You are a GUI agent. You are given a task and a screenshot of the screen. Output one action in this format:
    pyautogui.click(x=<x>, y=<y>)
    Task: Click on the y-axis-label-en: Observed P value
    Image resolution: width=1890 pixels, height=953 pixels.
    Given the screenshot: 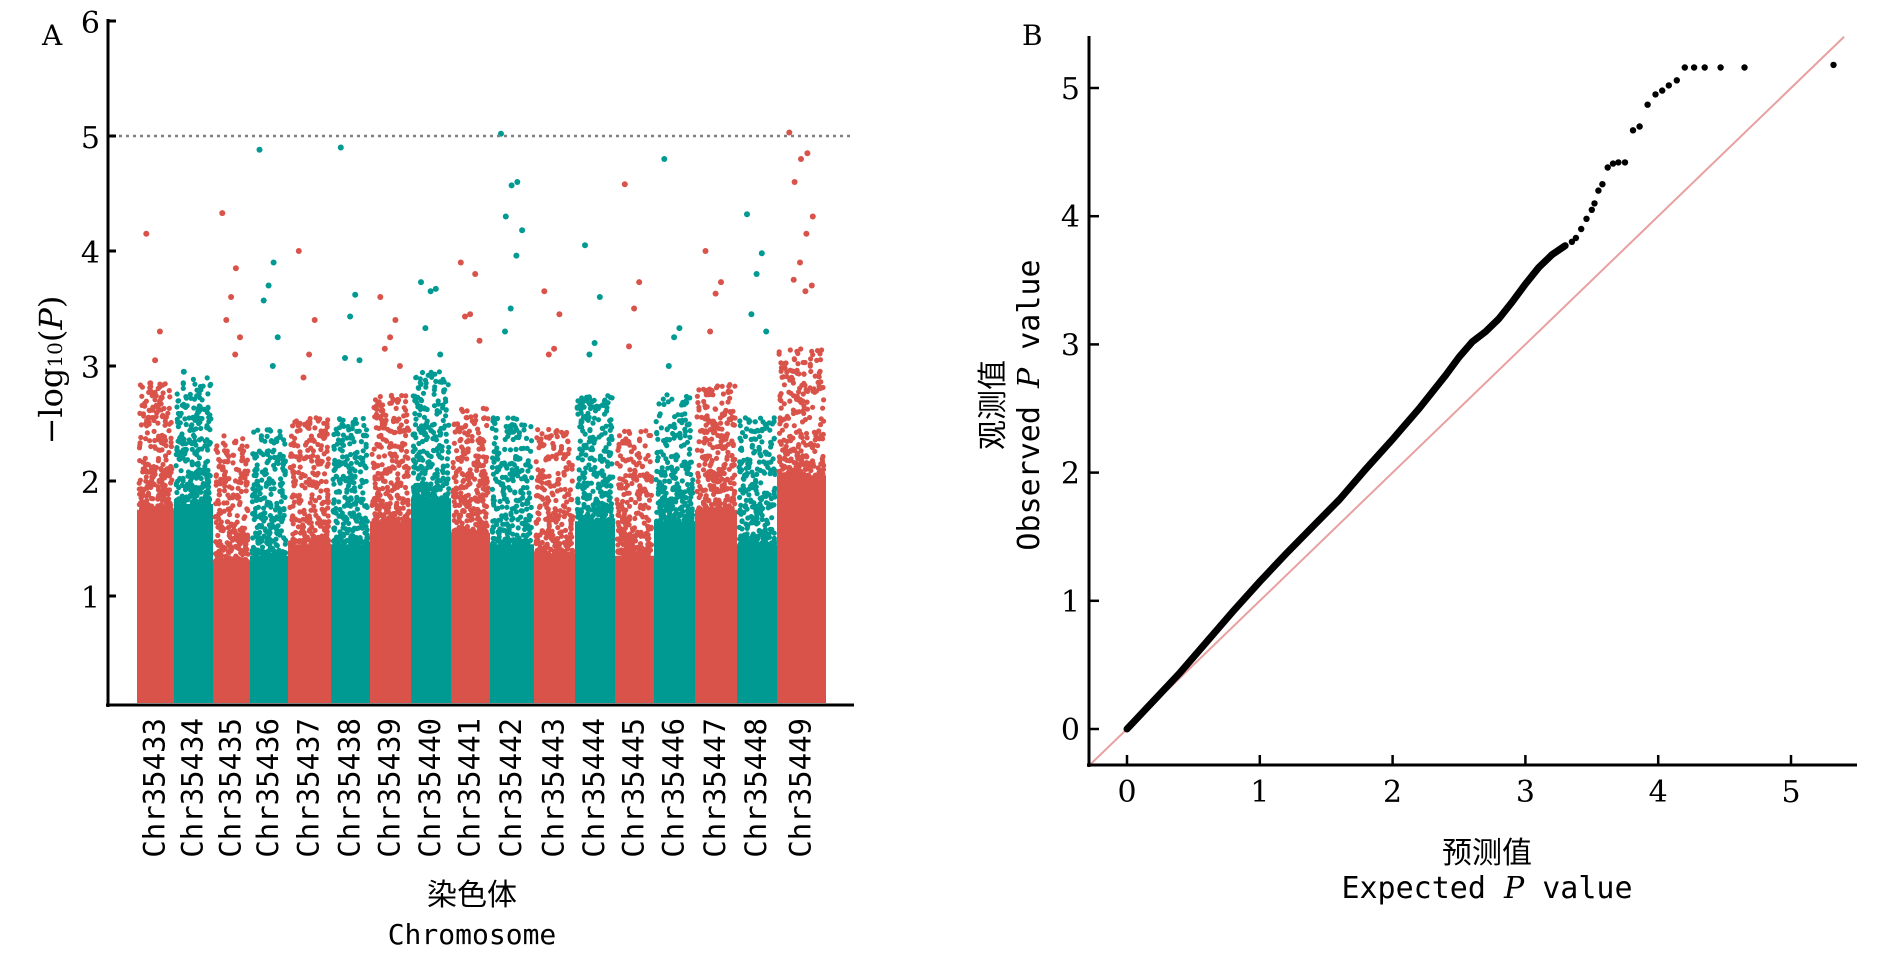 What is the action you would take?
    pyautogui.click(x=1029, y=404)
    